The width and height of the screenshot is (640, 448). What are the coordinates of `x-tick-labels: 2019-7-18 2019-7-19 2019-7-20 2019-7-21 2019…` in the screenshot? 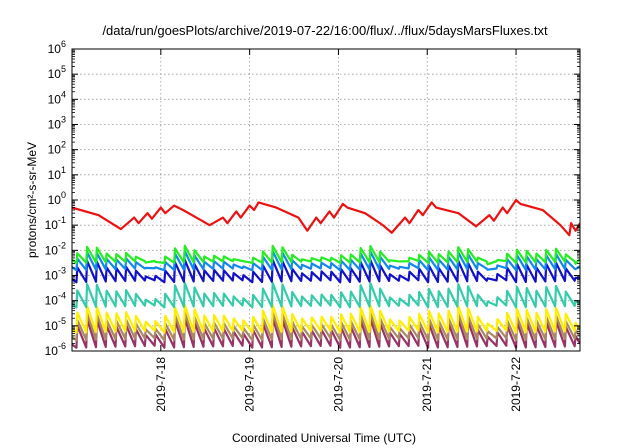 It's located at (338, 384).